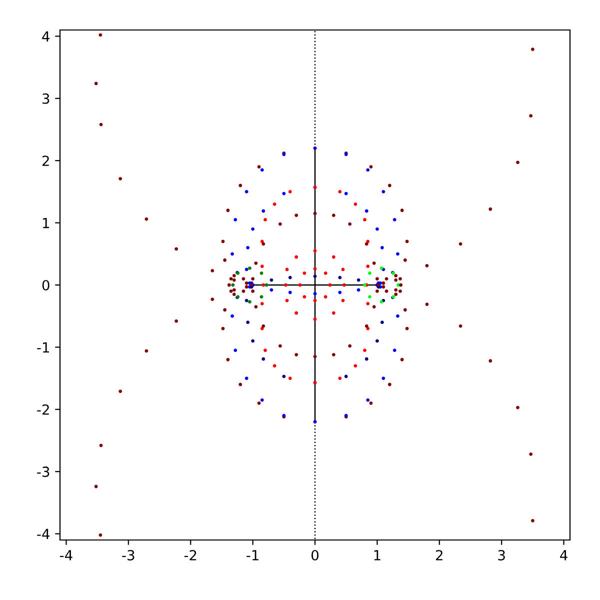 The width and height of the screenshot is (600, 600). Describe the element at coordinates (190, 555) in the screenshot. I see `x-tick-label: -2` at that location.